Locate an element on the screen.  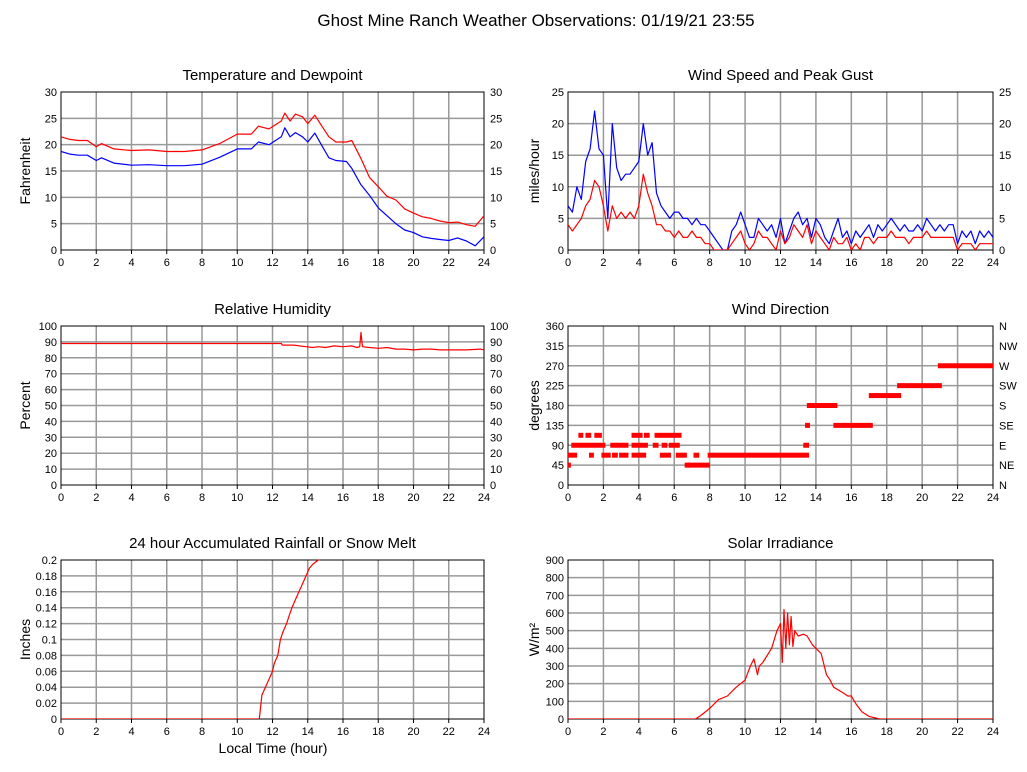
y-tick-label-right: 90 is located at coordinates (496, 343).